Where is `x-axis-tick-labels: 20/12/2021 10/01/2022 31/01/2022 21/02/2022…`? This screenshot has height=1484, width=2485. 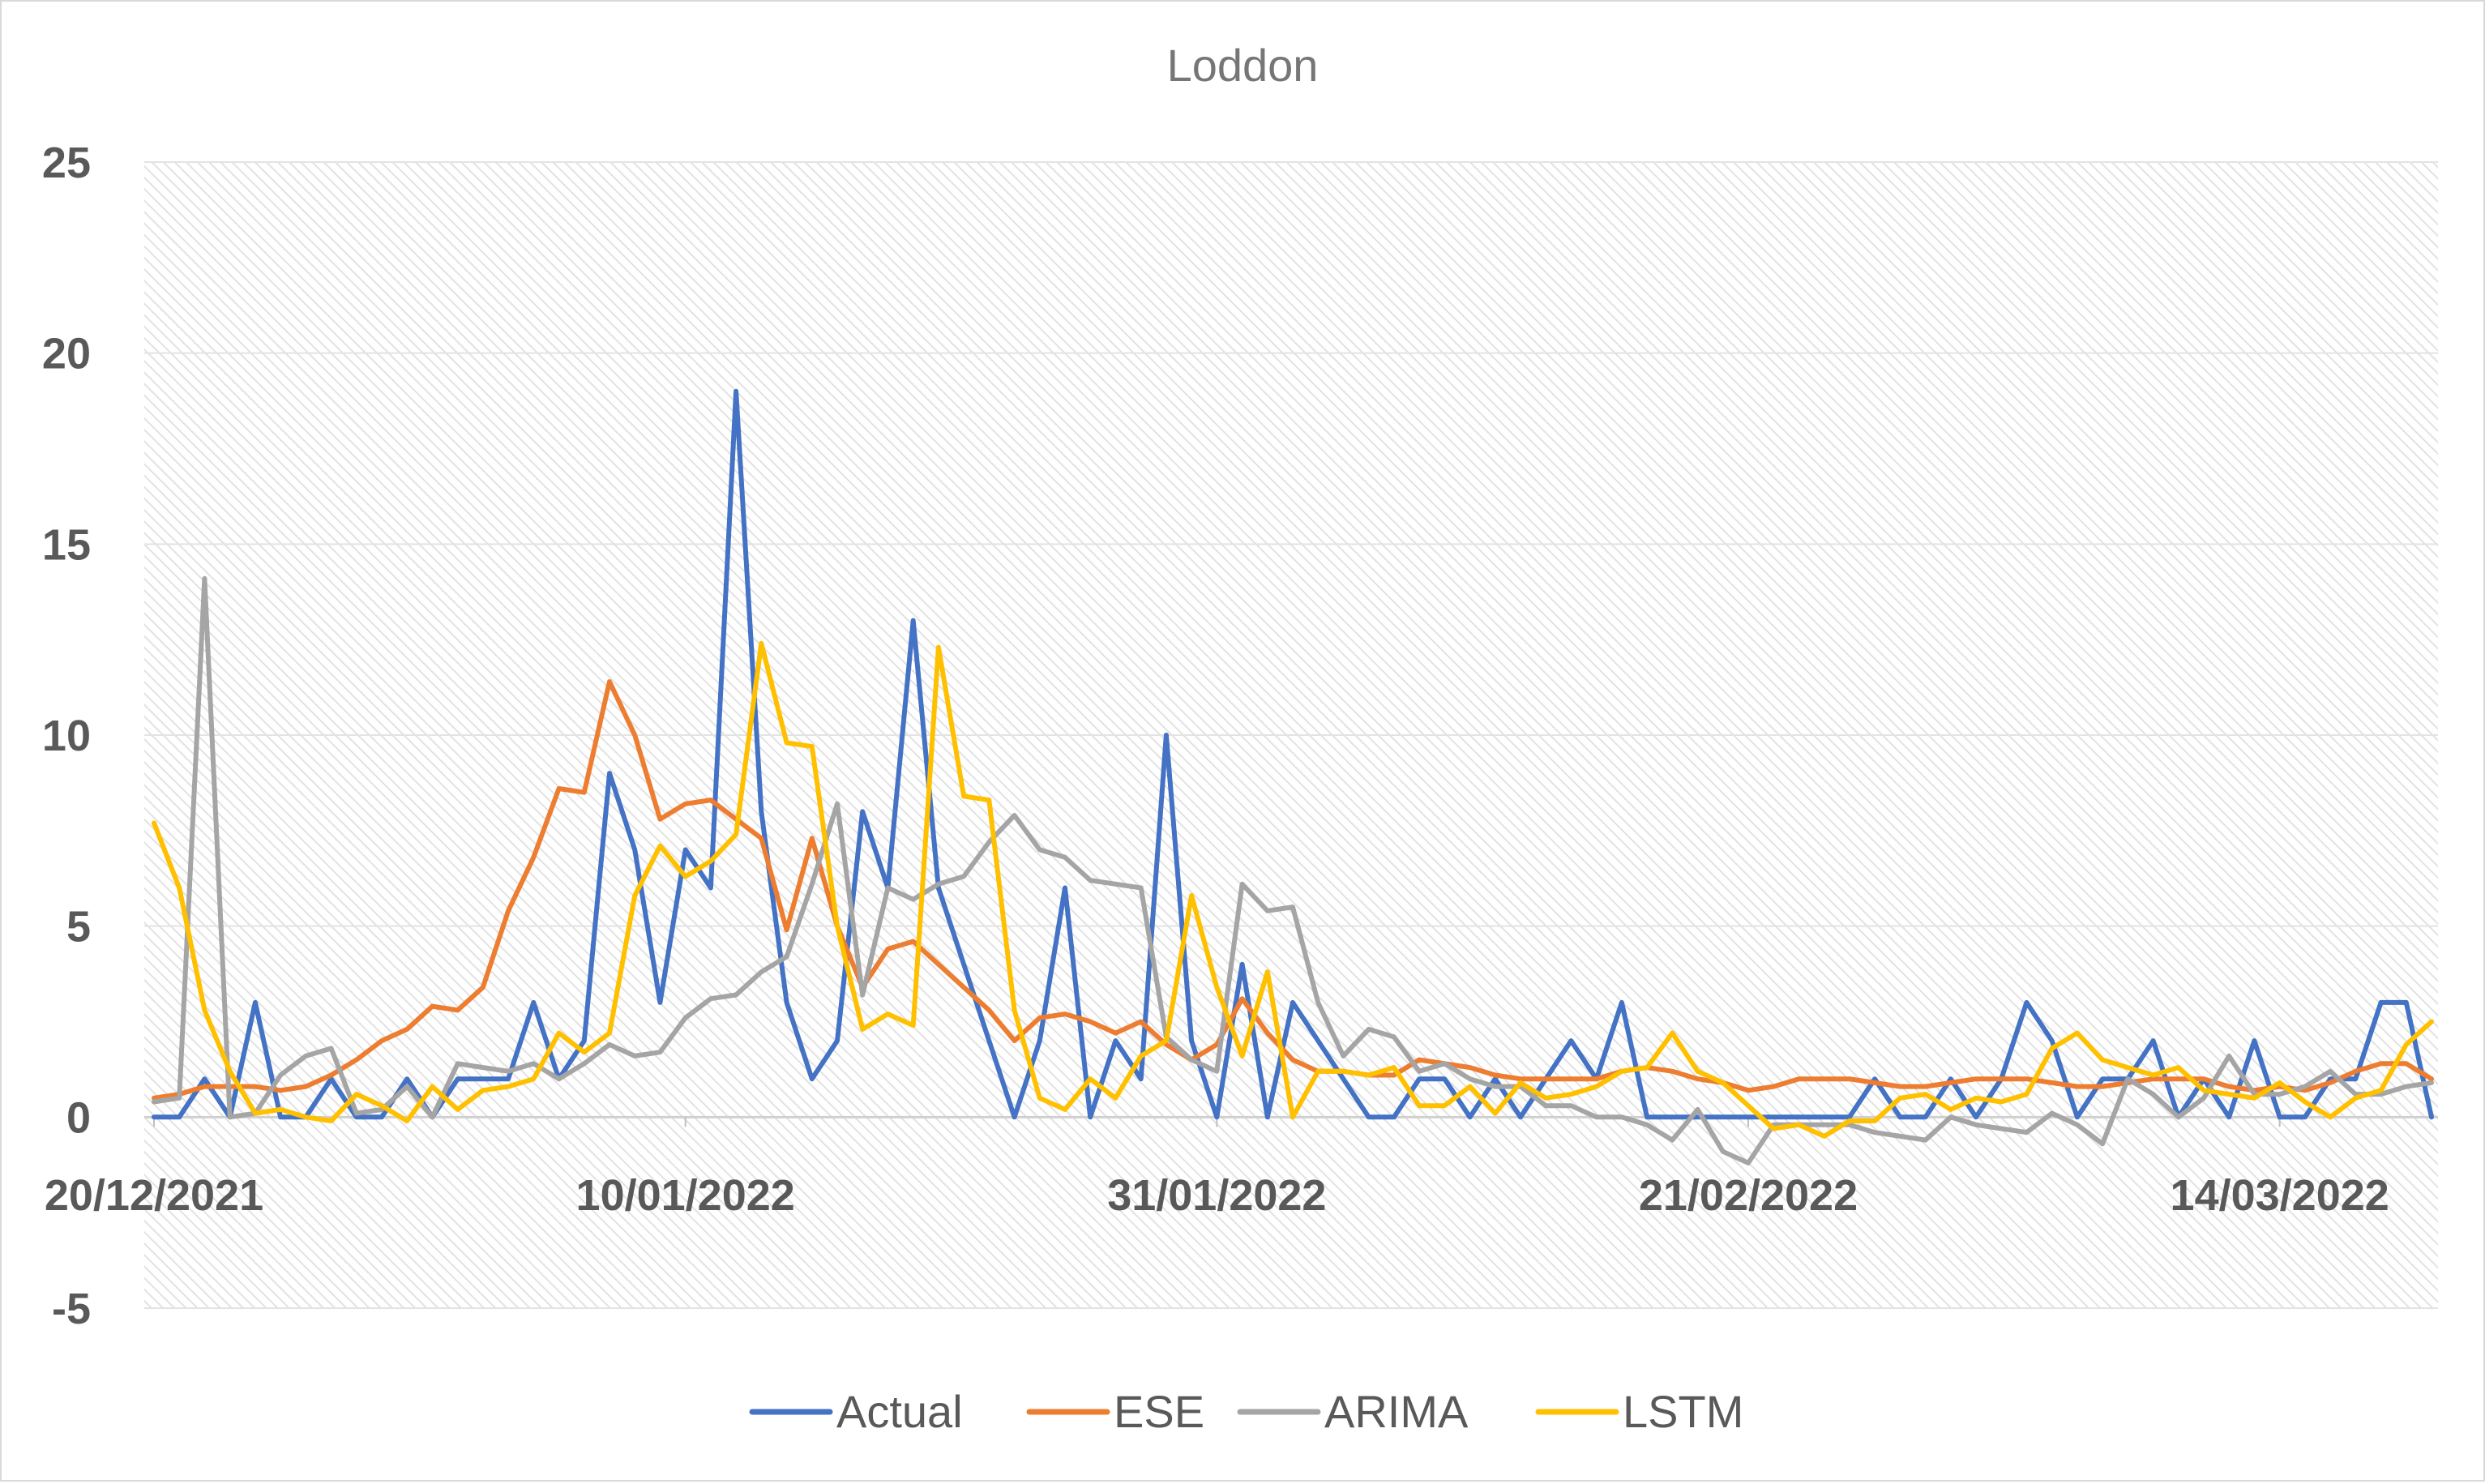 x-axis-tick-labels: 20/12/2021 10/01/2022 31/01/2022 21/02/2022… is located at coordinates (1217, 1195).